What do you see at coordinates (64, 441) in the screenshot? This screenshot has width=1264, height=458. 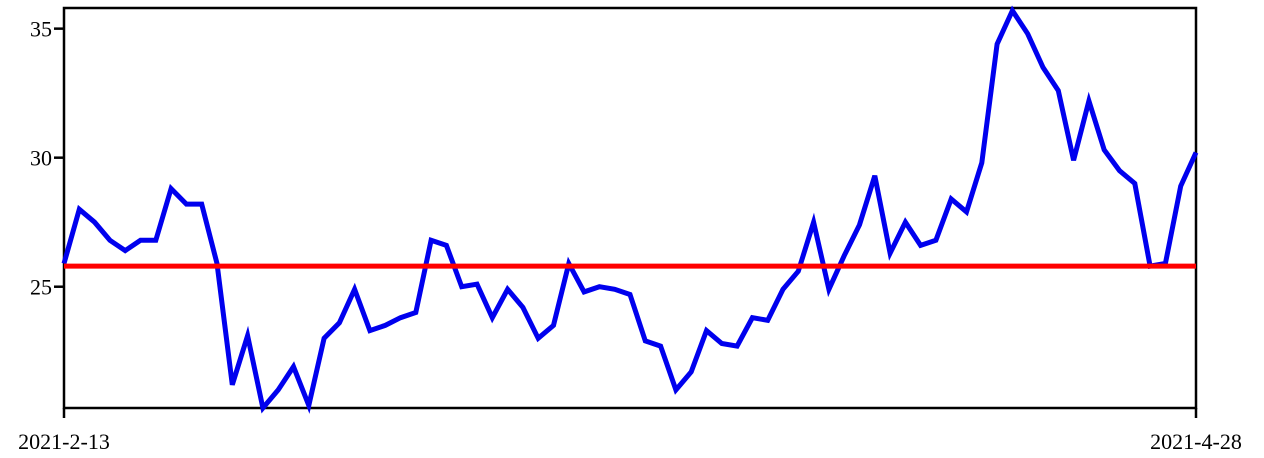 I see `x-tick-label: 2021-2-13` at bounding box center [64, 441].